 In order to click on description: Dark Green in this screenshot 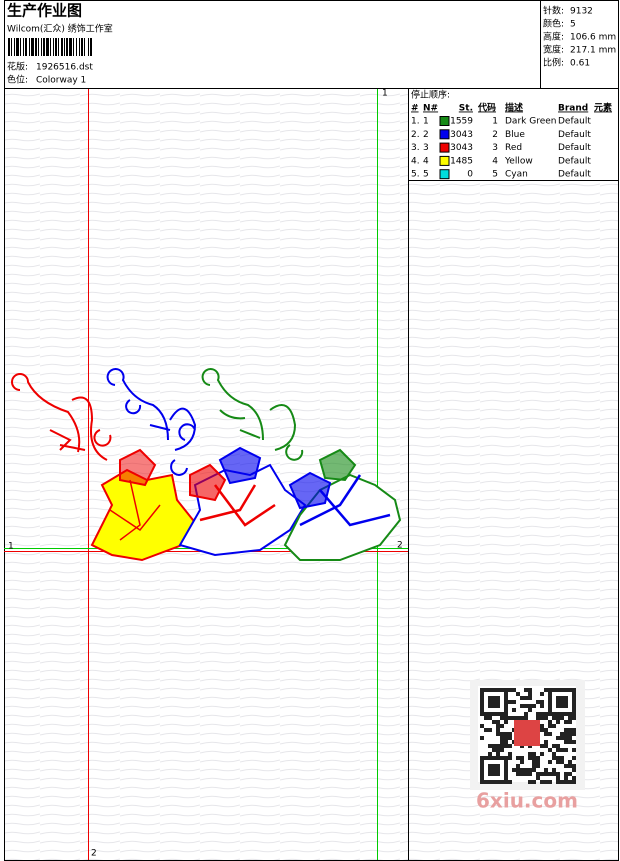, I will do `click(530, 122)`.